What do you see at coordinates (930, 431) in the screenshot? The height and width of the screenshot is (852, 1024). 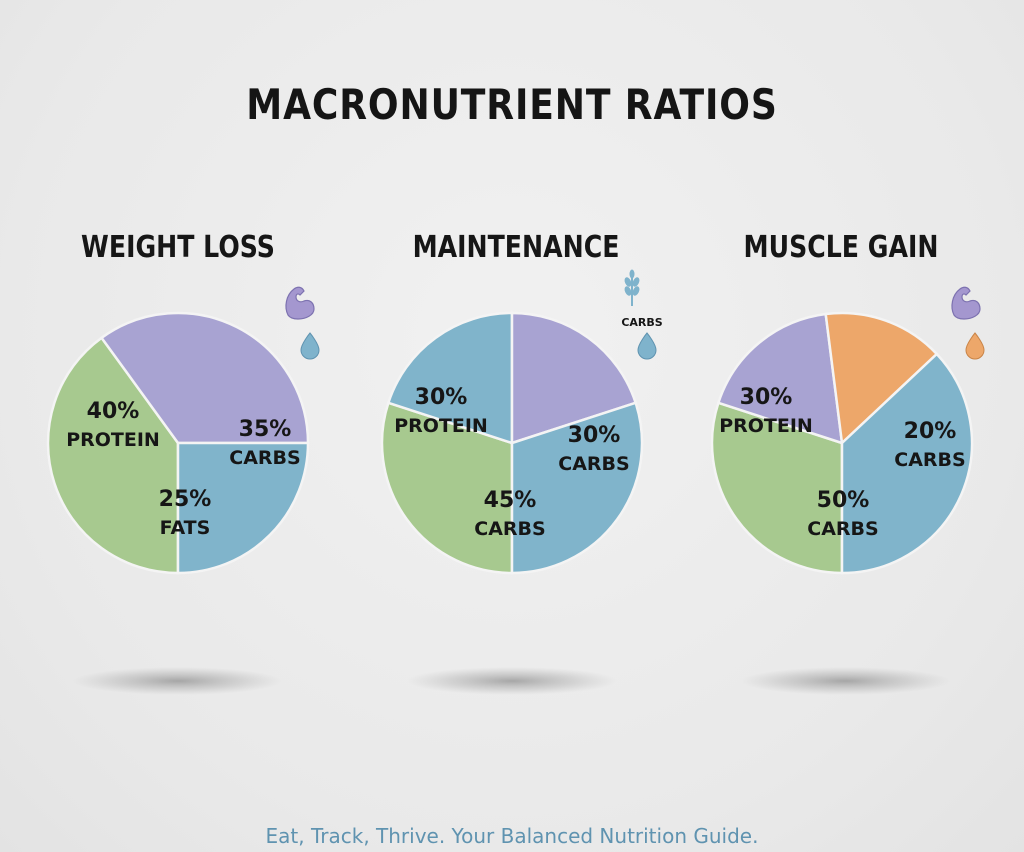 I see `slice-percent-label: 20%` at bounding box center [930, 431].